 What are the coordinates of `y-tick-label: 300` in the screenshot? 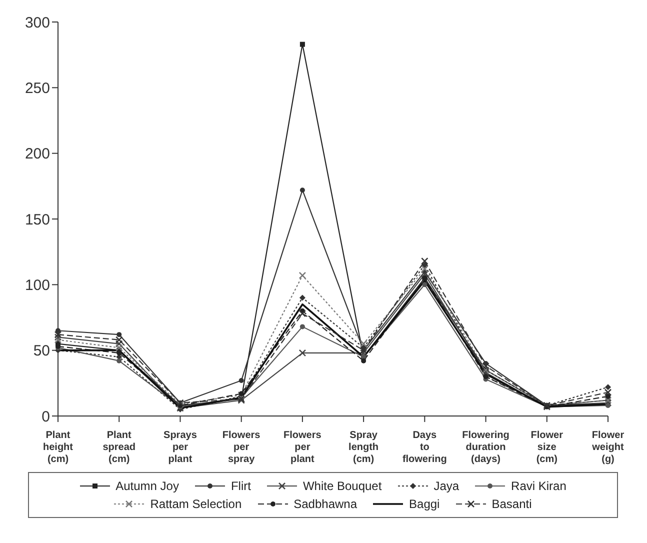 It's located at (37, 23).